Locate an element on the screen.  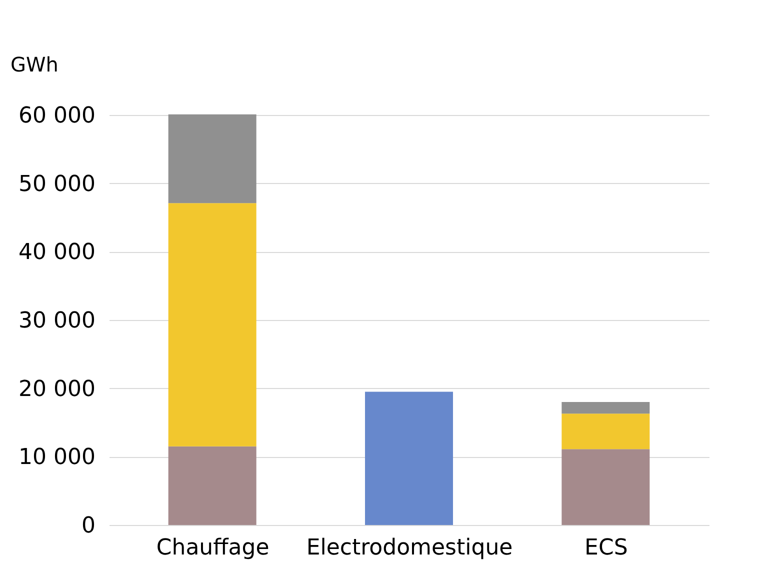
x-tick-label: ECS is located at coordinates (606, 548).